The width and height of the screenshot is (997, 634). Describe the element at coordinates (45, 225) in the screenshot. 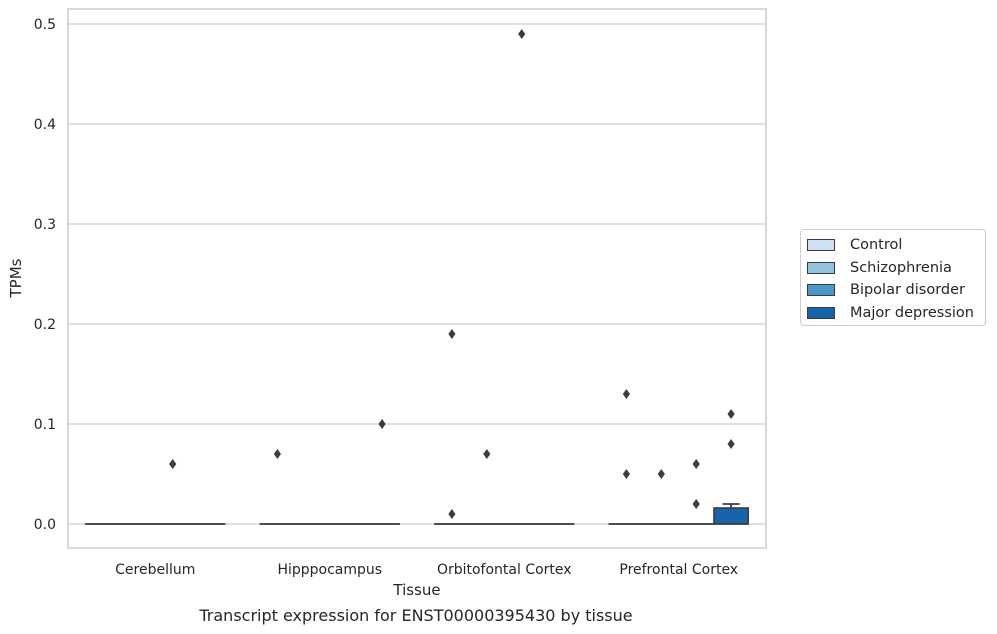

I see `y-tick-label: 0.3` at that location.